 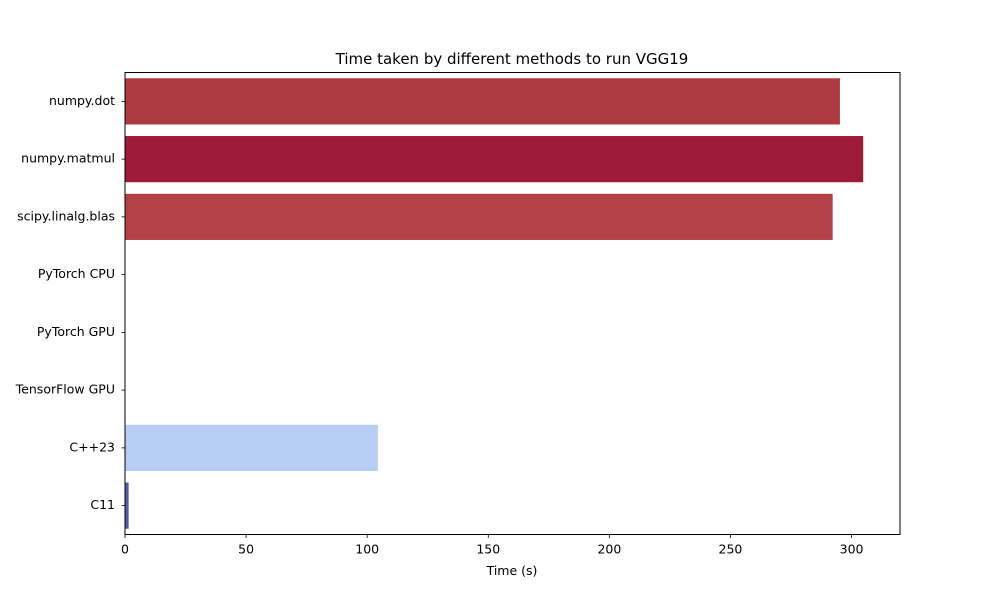 What do you see at coordinates (852, 549) in the screenshot?
I see `x-tick-label: 300` at bounding box center [852, 549].